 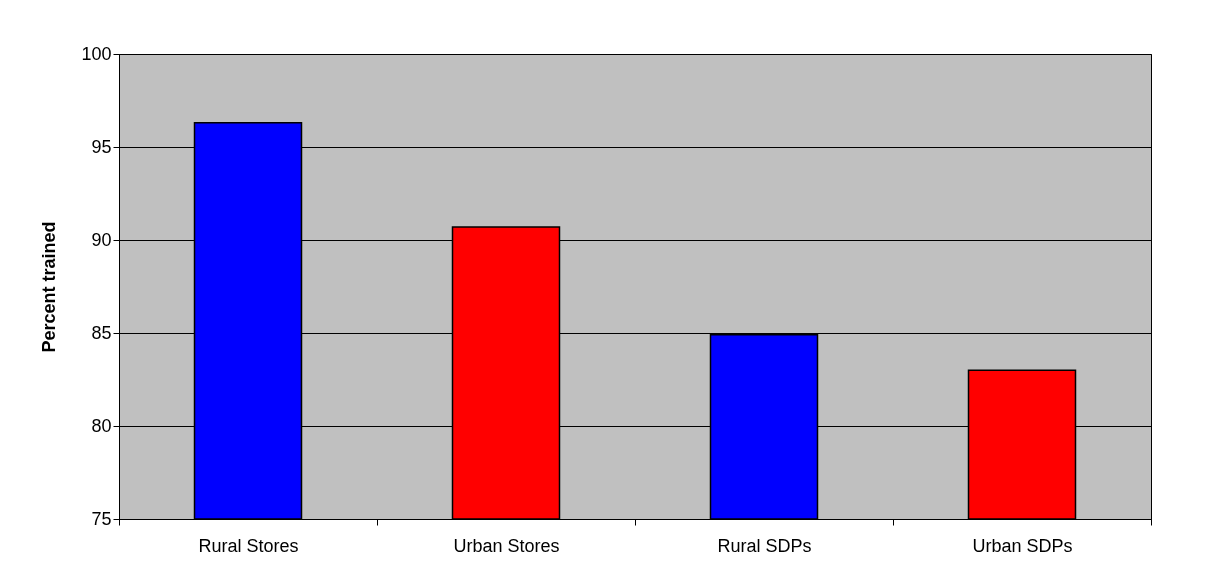 I want to click on x-tick-label: Rural SDPs, so click(x=764, y=545).